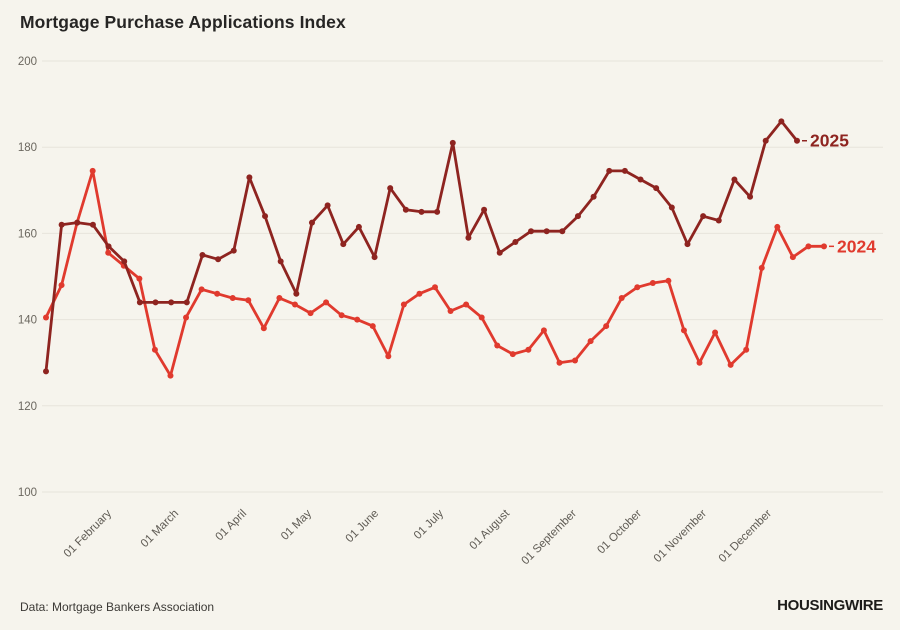 The image size is (900, 630). Describe the element at coordinates (27, 321) in the screenshot. I see `y-tick-label: 140` at that location.